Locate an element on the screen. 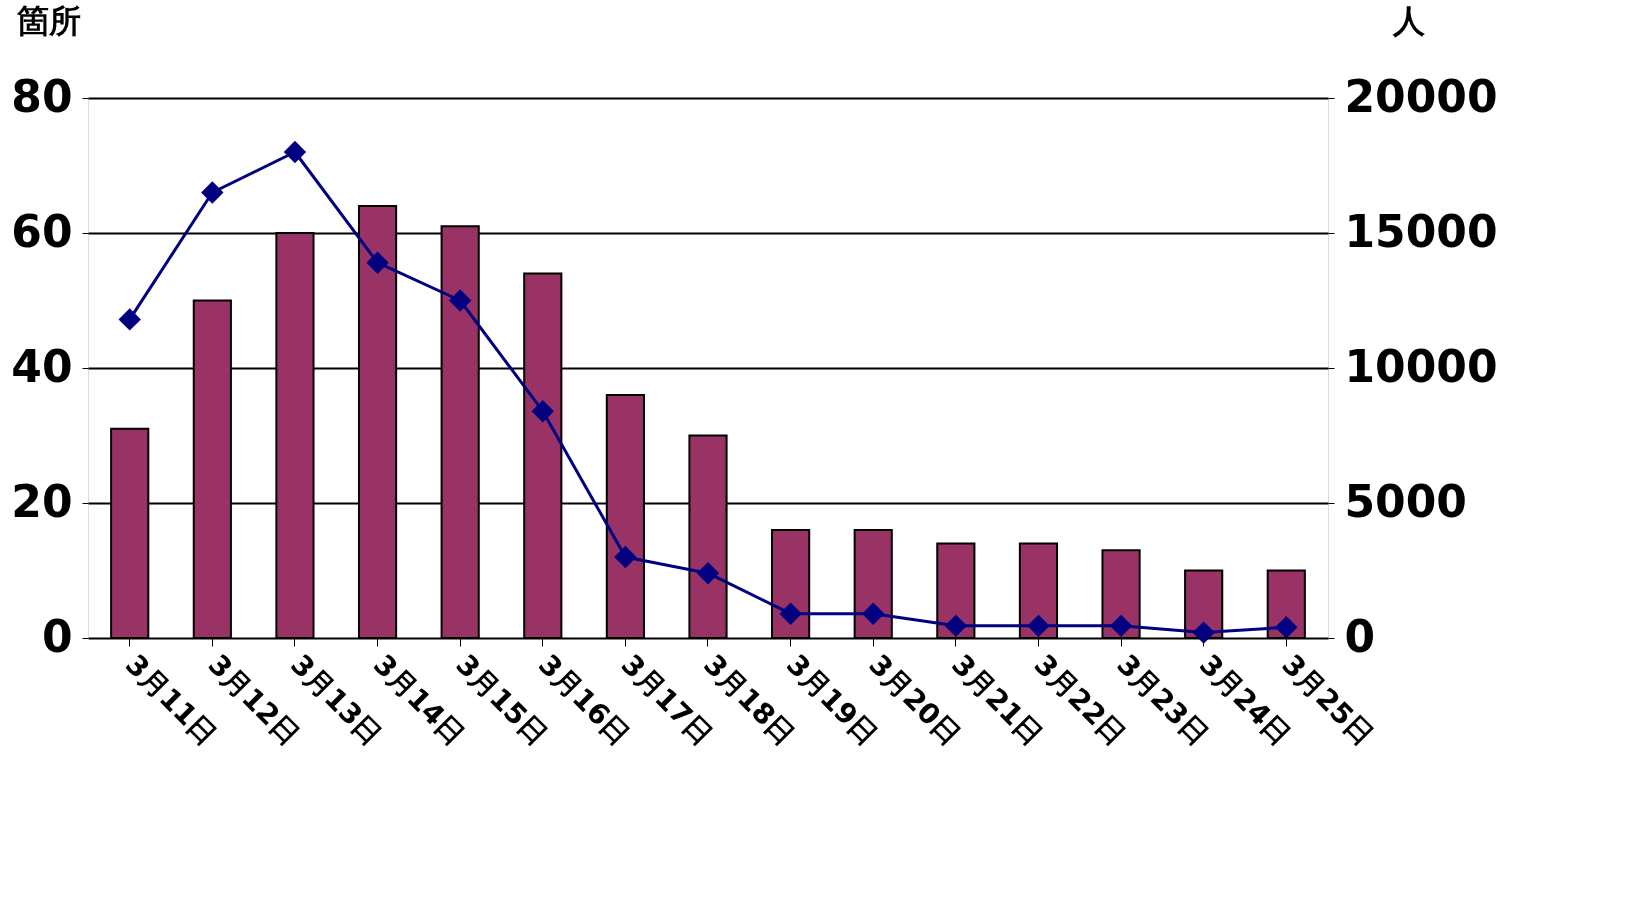 This screenshot has height=923, width=1636. y2-tick-label: 10000 is located at coordinates (1421, 366).